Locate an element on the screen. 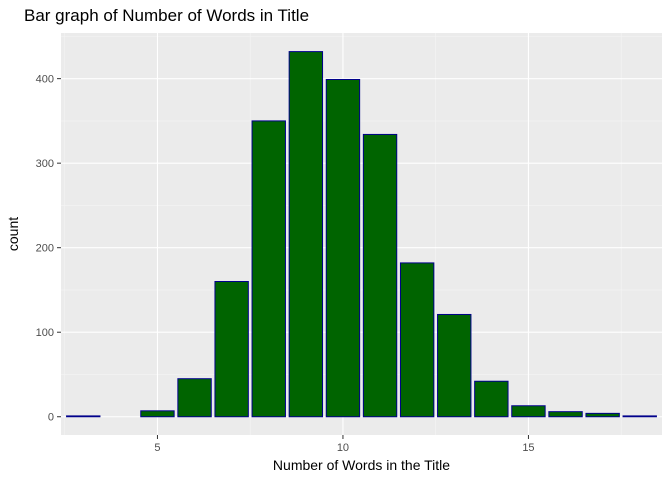 Image resolution: width=672 pixels, height=480 pixels. y-tick-label: 200 is located at coordinates (45, 249).